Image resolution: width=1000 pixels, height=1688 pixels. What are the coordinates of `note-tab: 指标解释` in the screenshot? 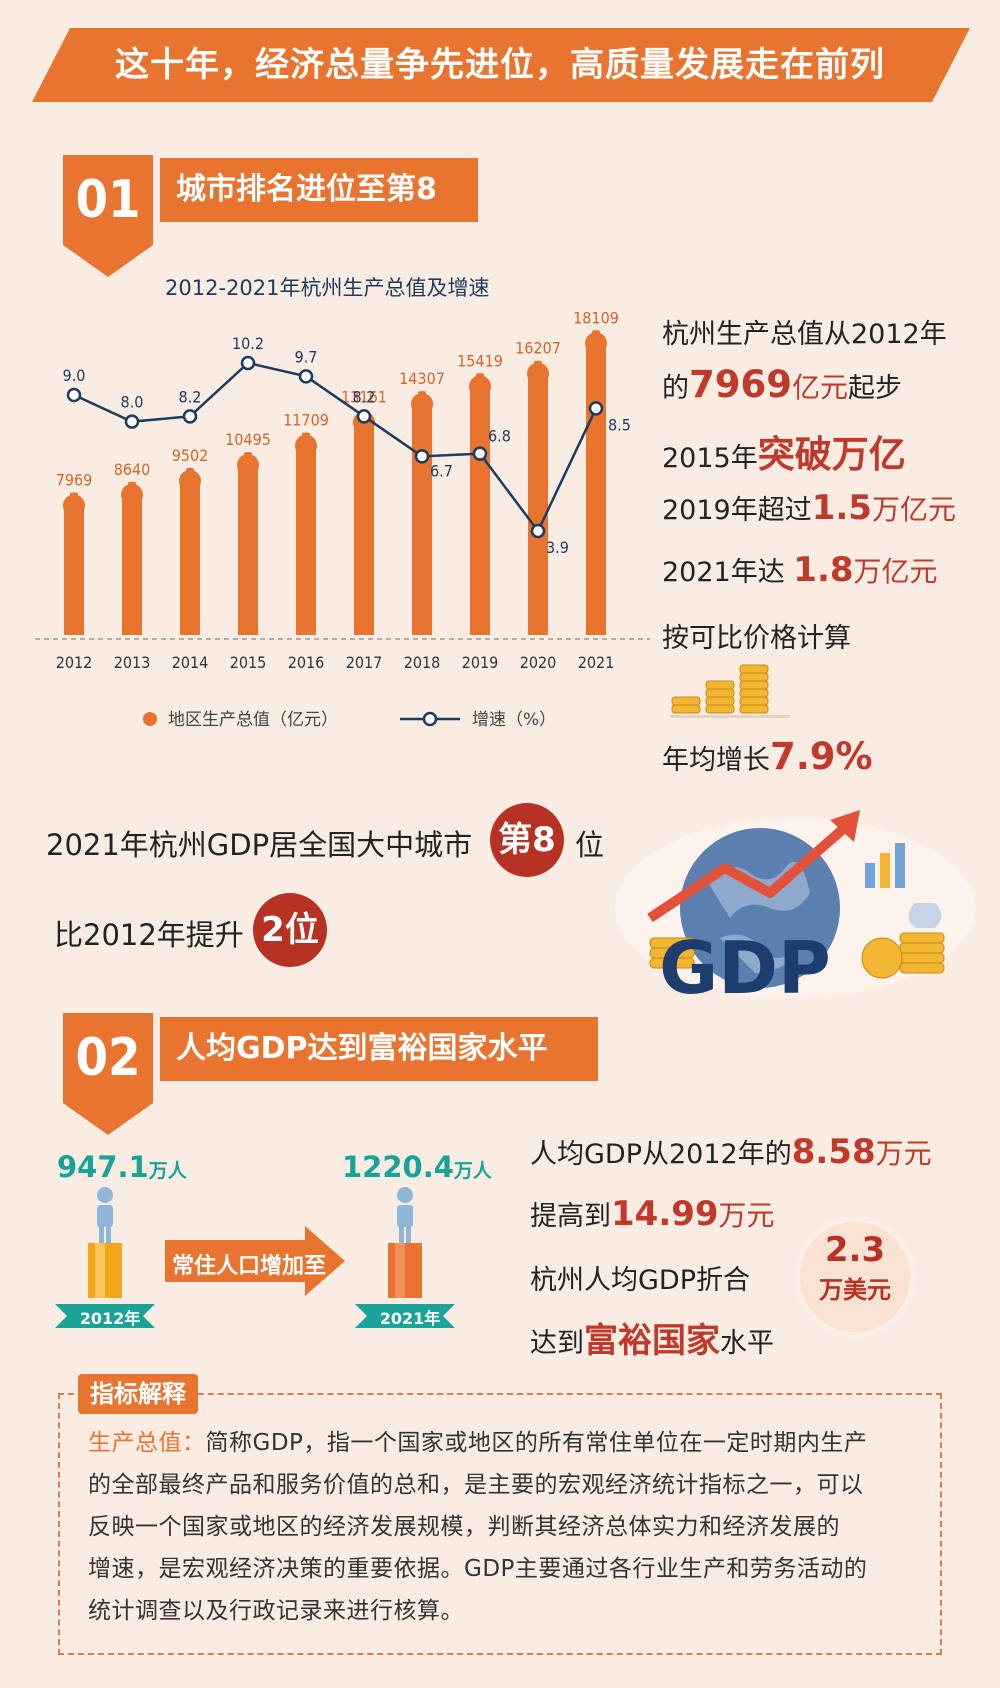 It's located at (138, 1394).